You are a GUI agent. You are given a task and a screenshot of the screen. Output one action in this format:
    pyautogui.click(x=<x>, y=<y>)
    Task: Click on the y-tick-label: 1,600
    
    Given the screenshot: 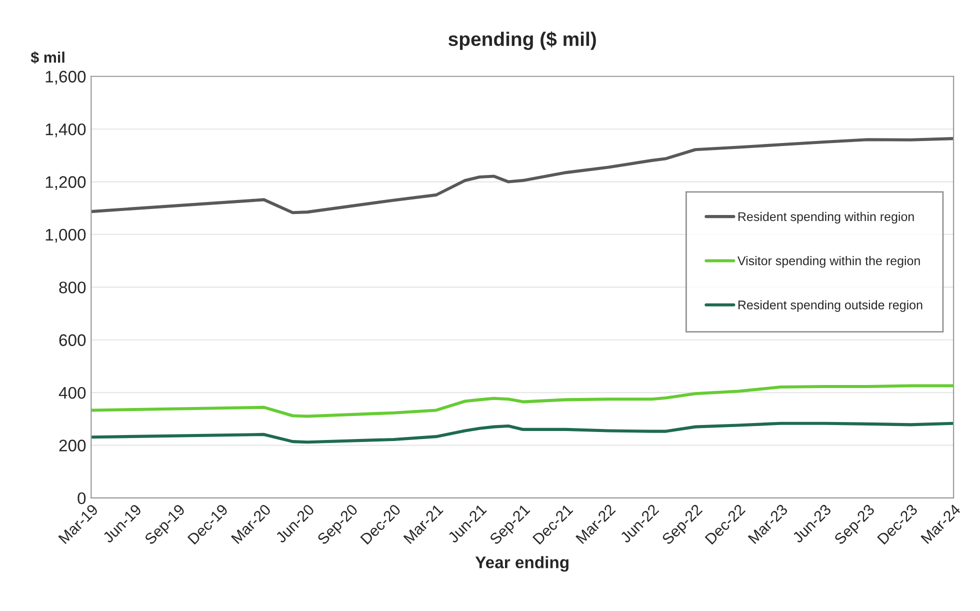 What is the action you would take?
    pyautogui.click(x=66, y=77)
    